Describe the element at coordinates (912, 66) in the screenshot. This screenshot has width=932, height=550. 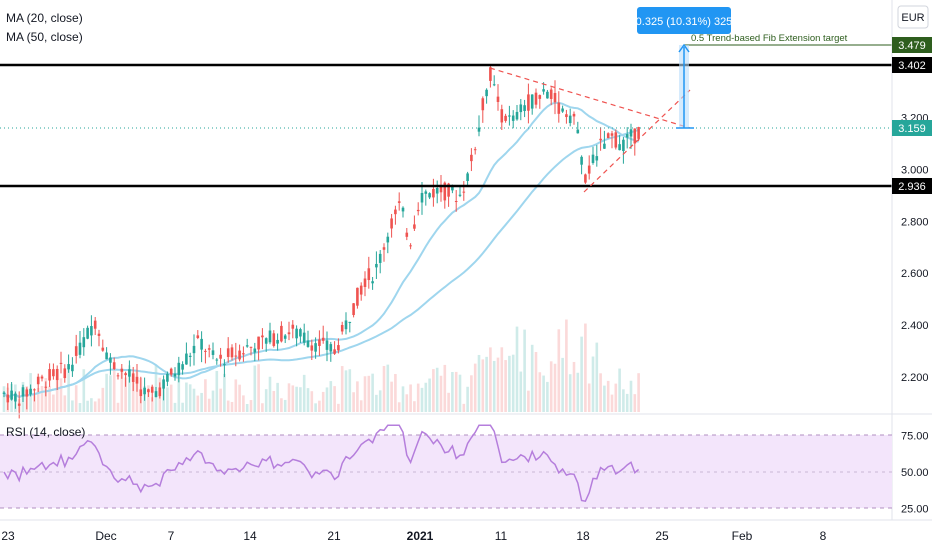
I see `svg-text: 3.402` at that location.